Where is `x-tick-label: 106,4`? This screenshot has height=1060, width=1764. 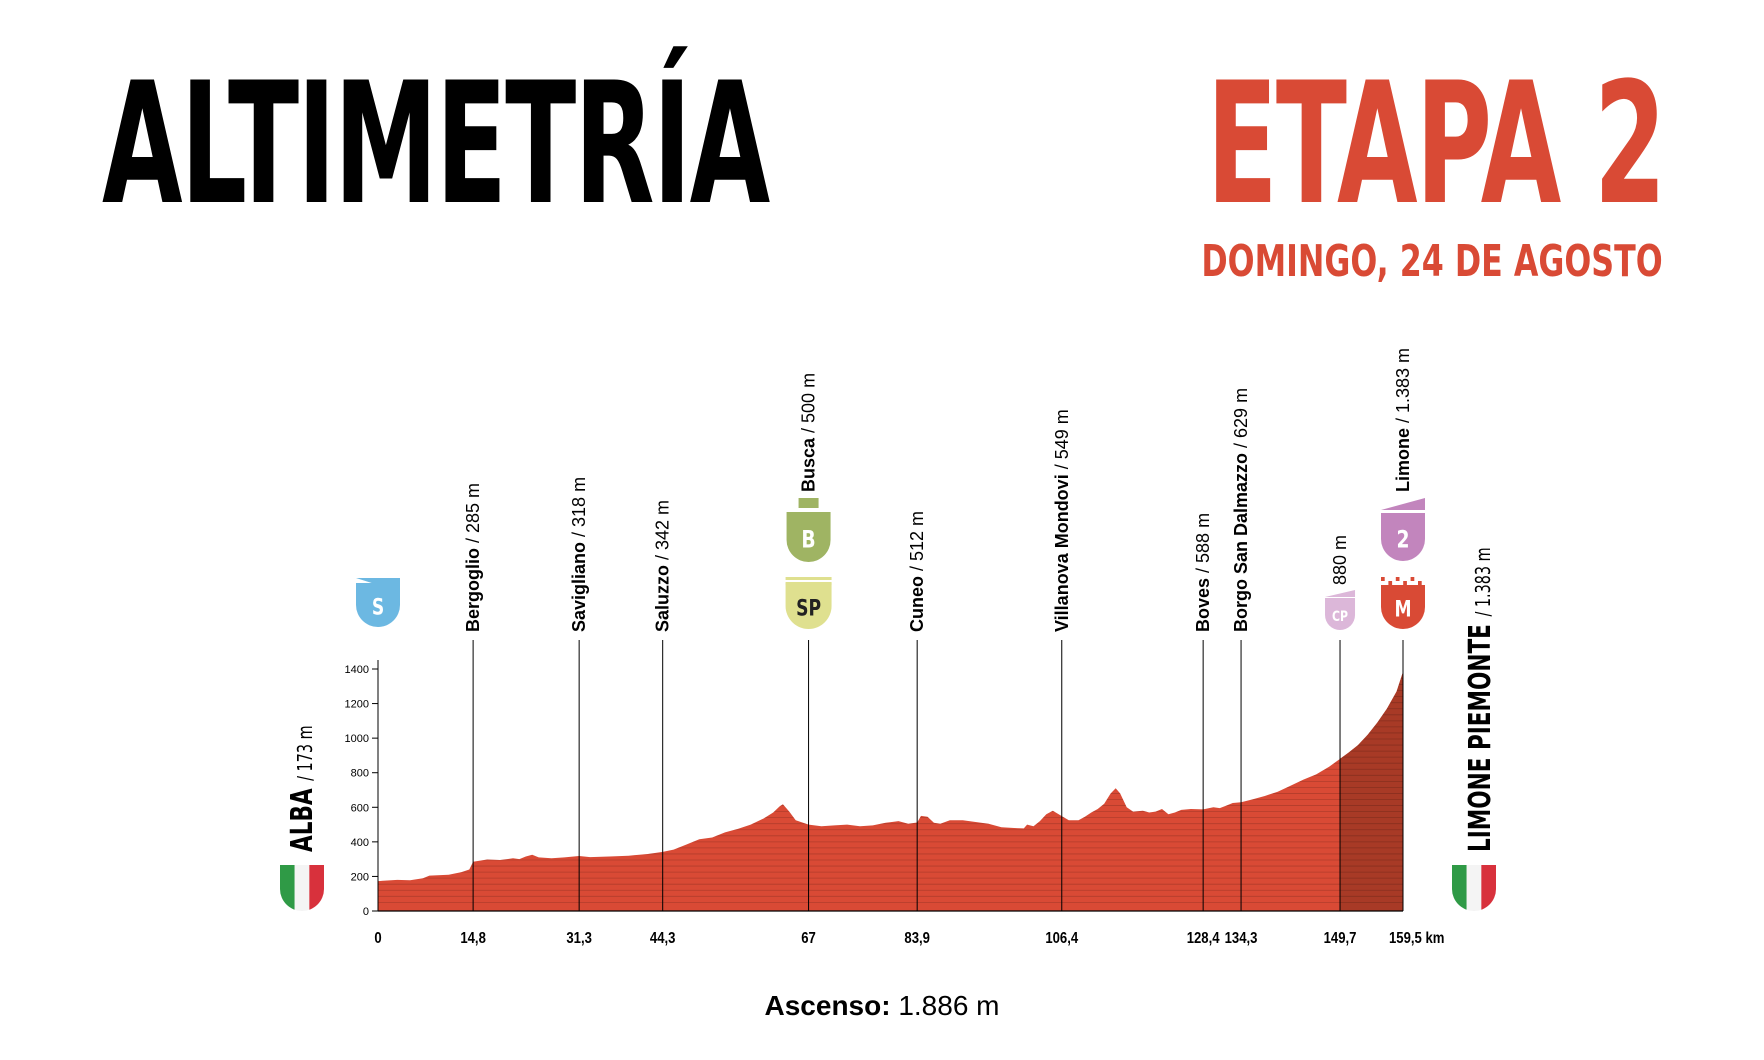 x-tick-label: 106,4 is located at coordinates (1062, 938).